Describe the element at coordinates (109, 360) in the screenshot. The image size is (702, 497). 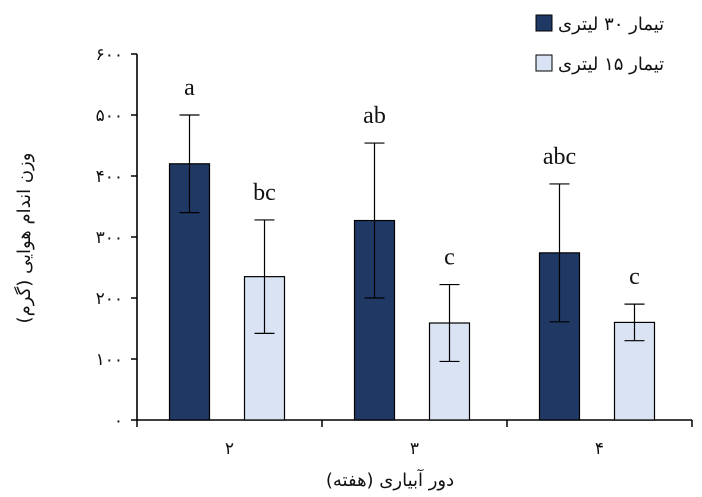
I see `y-tick-label: ۱۰۰` at that location.